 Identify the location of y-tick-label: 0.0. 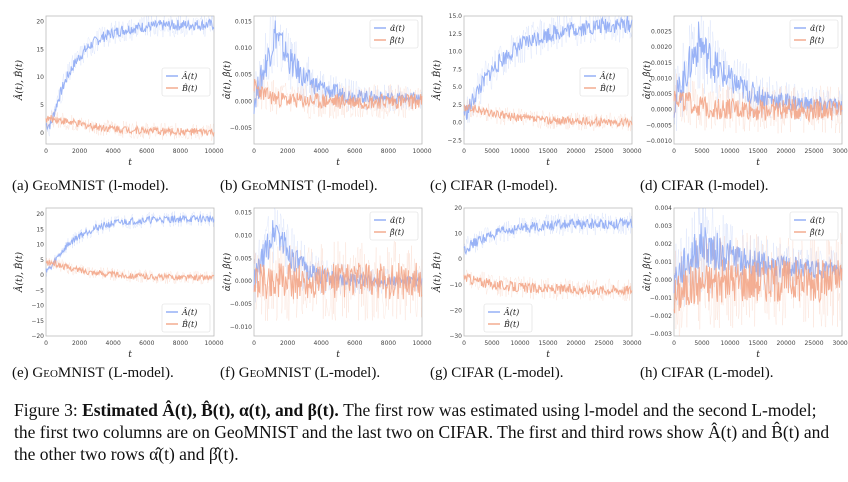
(457, 123).